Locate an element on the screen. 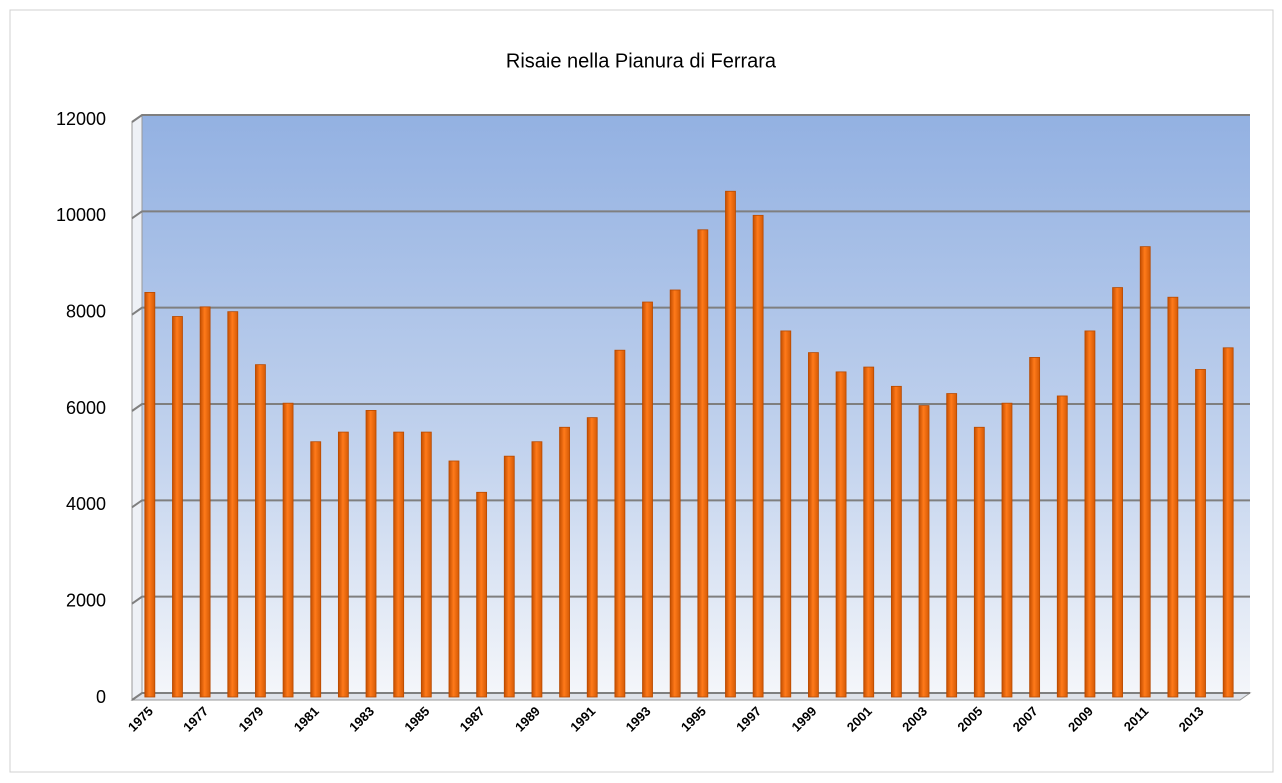 Image resolution: width=1282 pixels, height=783 pixels. y-tick-label: 8000 is located at coordinates (86, 311).